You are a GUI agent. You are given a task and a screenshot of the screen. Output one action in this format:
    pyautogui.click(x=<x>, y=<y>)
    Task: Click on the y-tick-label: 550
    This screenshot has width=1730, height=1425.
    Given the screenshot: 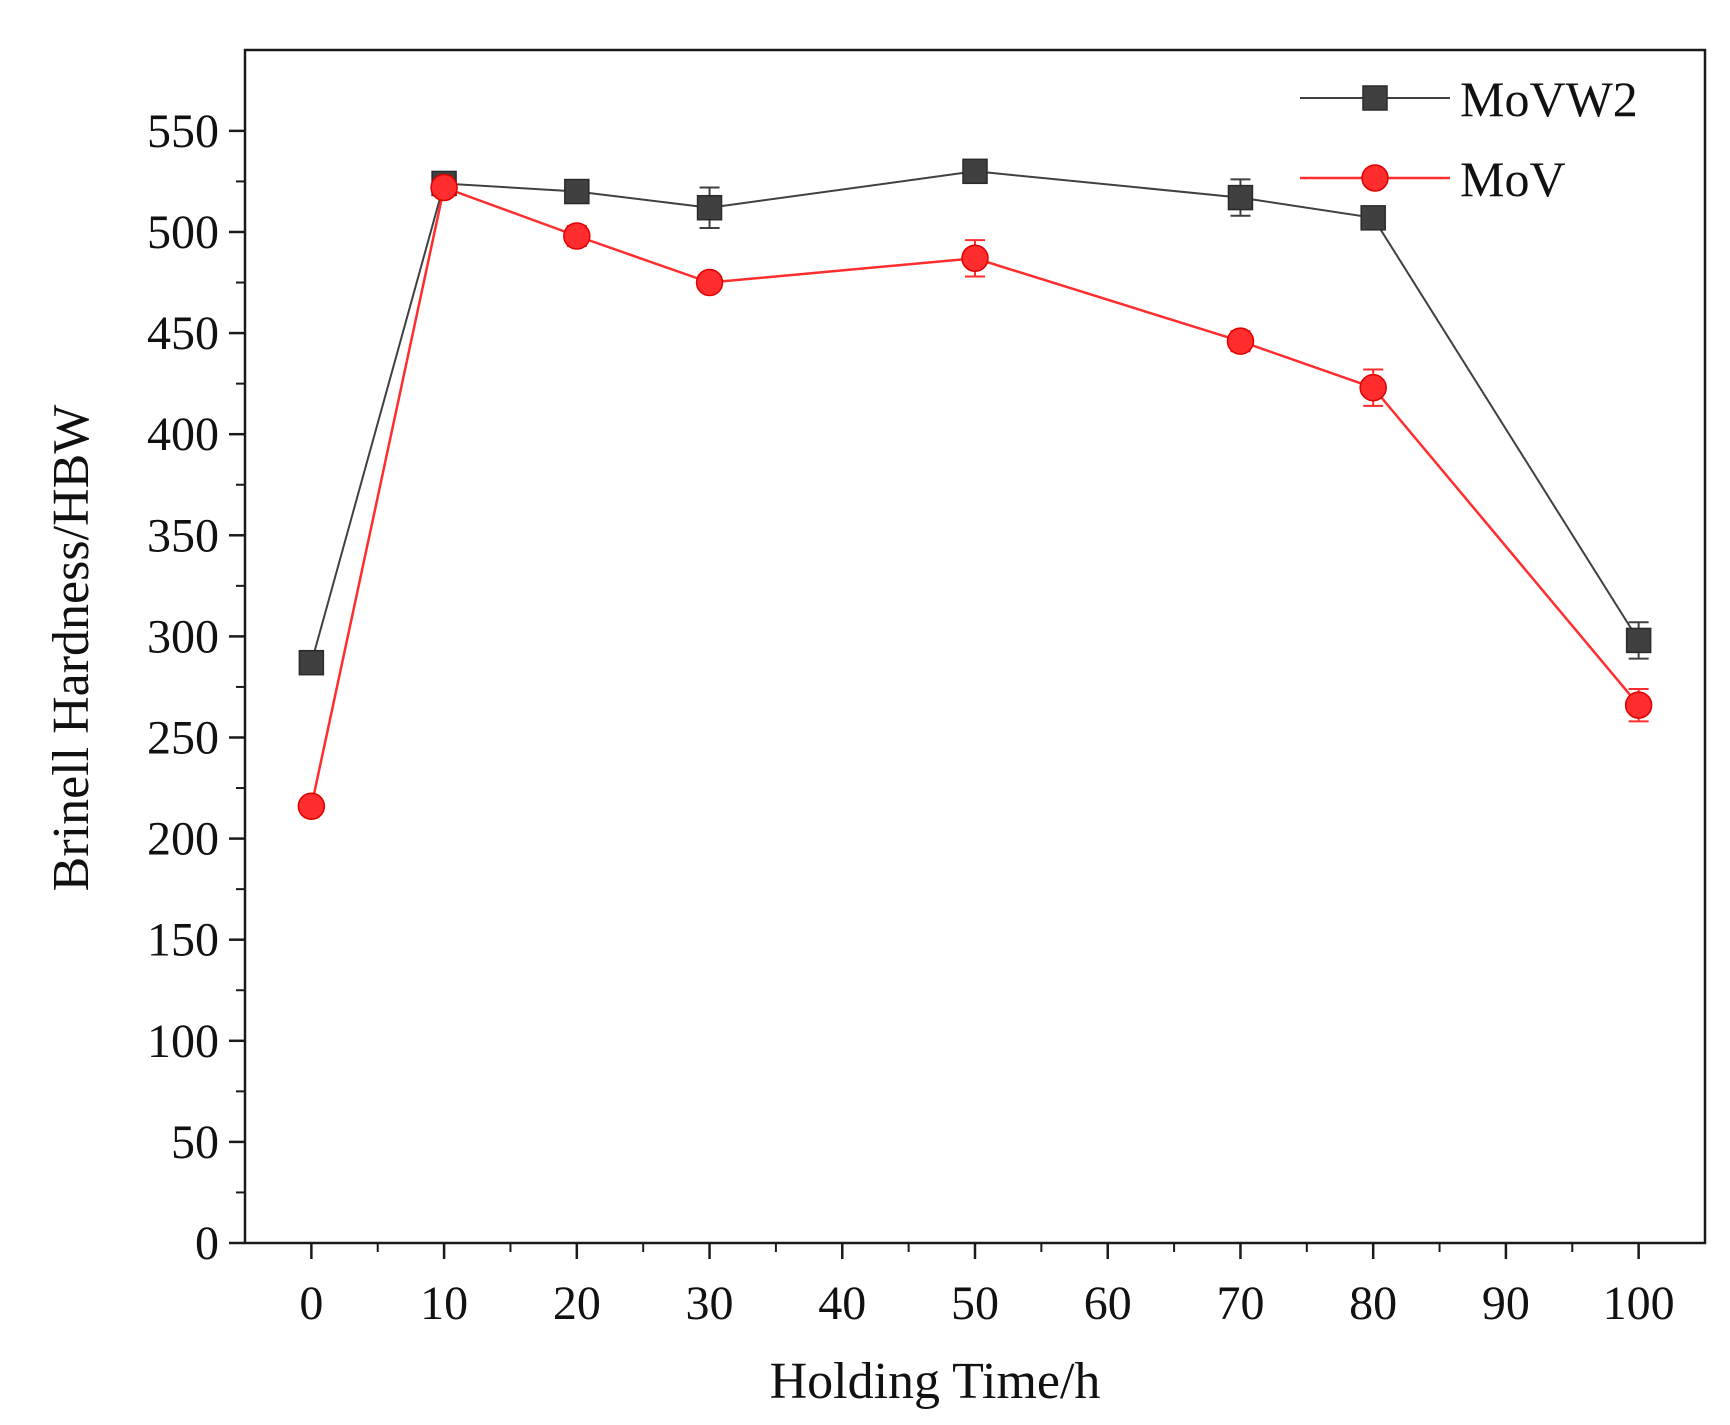 What is the action you would take?
    pyautogui.click(x=183, y=131)
    